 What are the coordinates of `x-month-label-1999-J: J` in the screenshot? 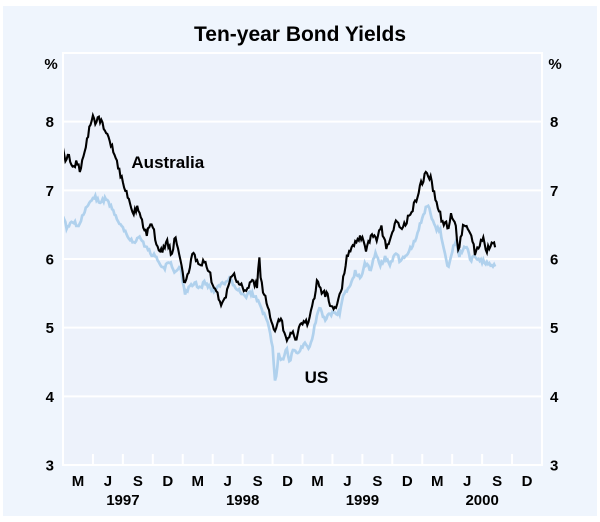 It's located at (347, 481).